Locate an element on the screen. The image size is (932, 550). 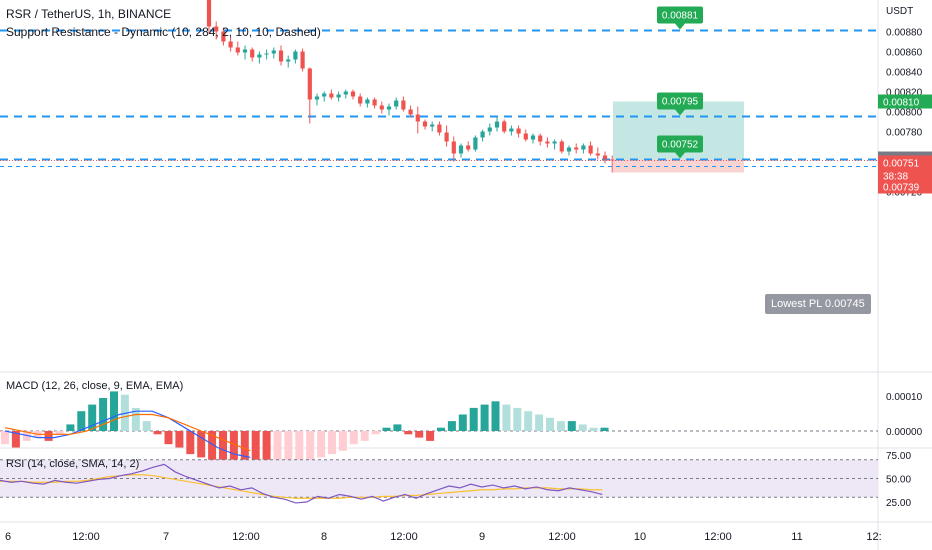
time-tick-label: 12: is located at coordinates (873, 537).